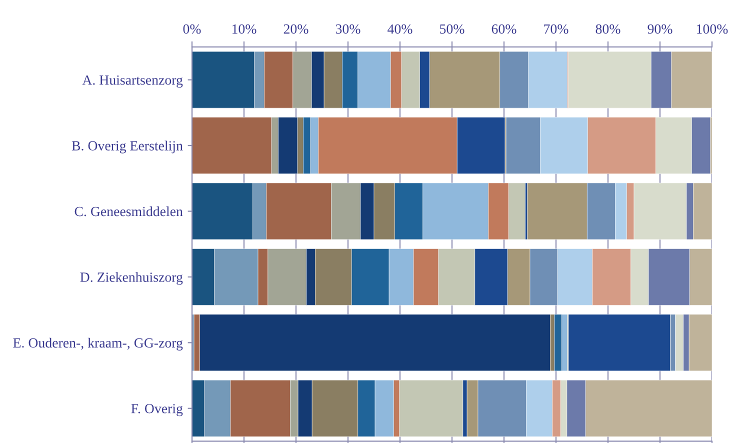  What do you see at coordinates (452, 29) in the screenshot?
I see `x-tick-label: 50%` at bounding box center [452, 29].